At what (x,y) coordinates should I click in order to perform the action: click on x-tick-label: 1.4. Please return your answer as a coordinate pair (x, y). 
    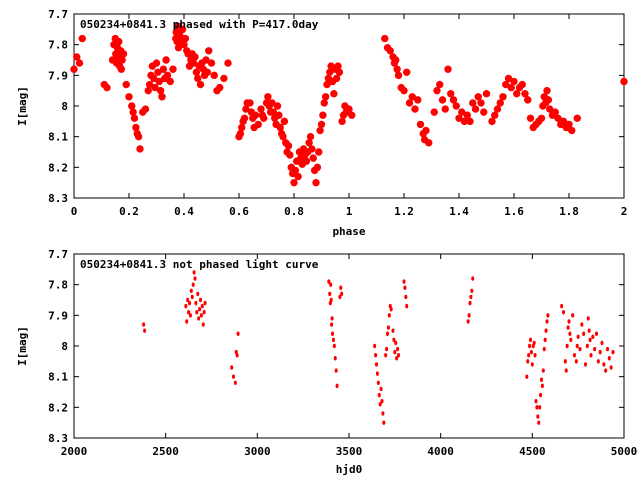
    Looking at the image, I should click on (459, 211).